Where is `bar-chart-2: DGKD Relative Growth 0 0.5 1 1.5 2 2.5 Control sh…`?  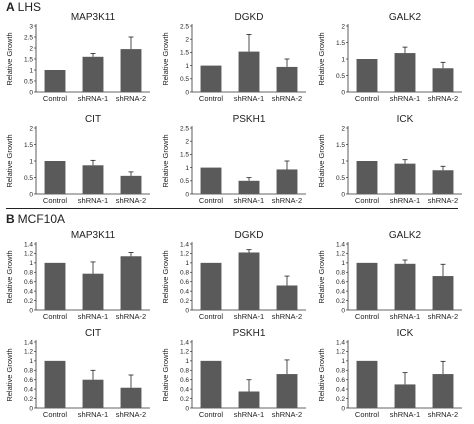 bar-chart-2: DGKD Relative Growth 0 0.5 1 1.5 2 2.5 Control sh… is located at coordinates (233, 57).